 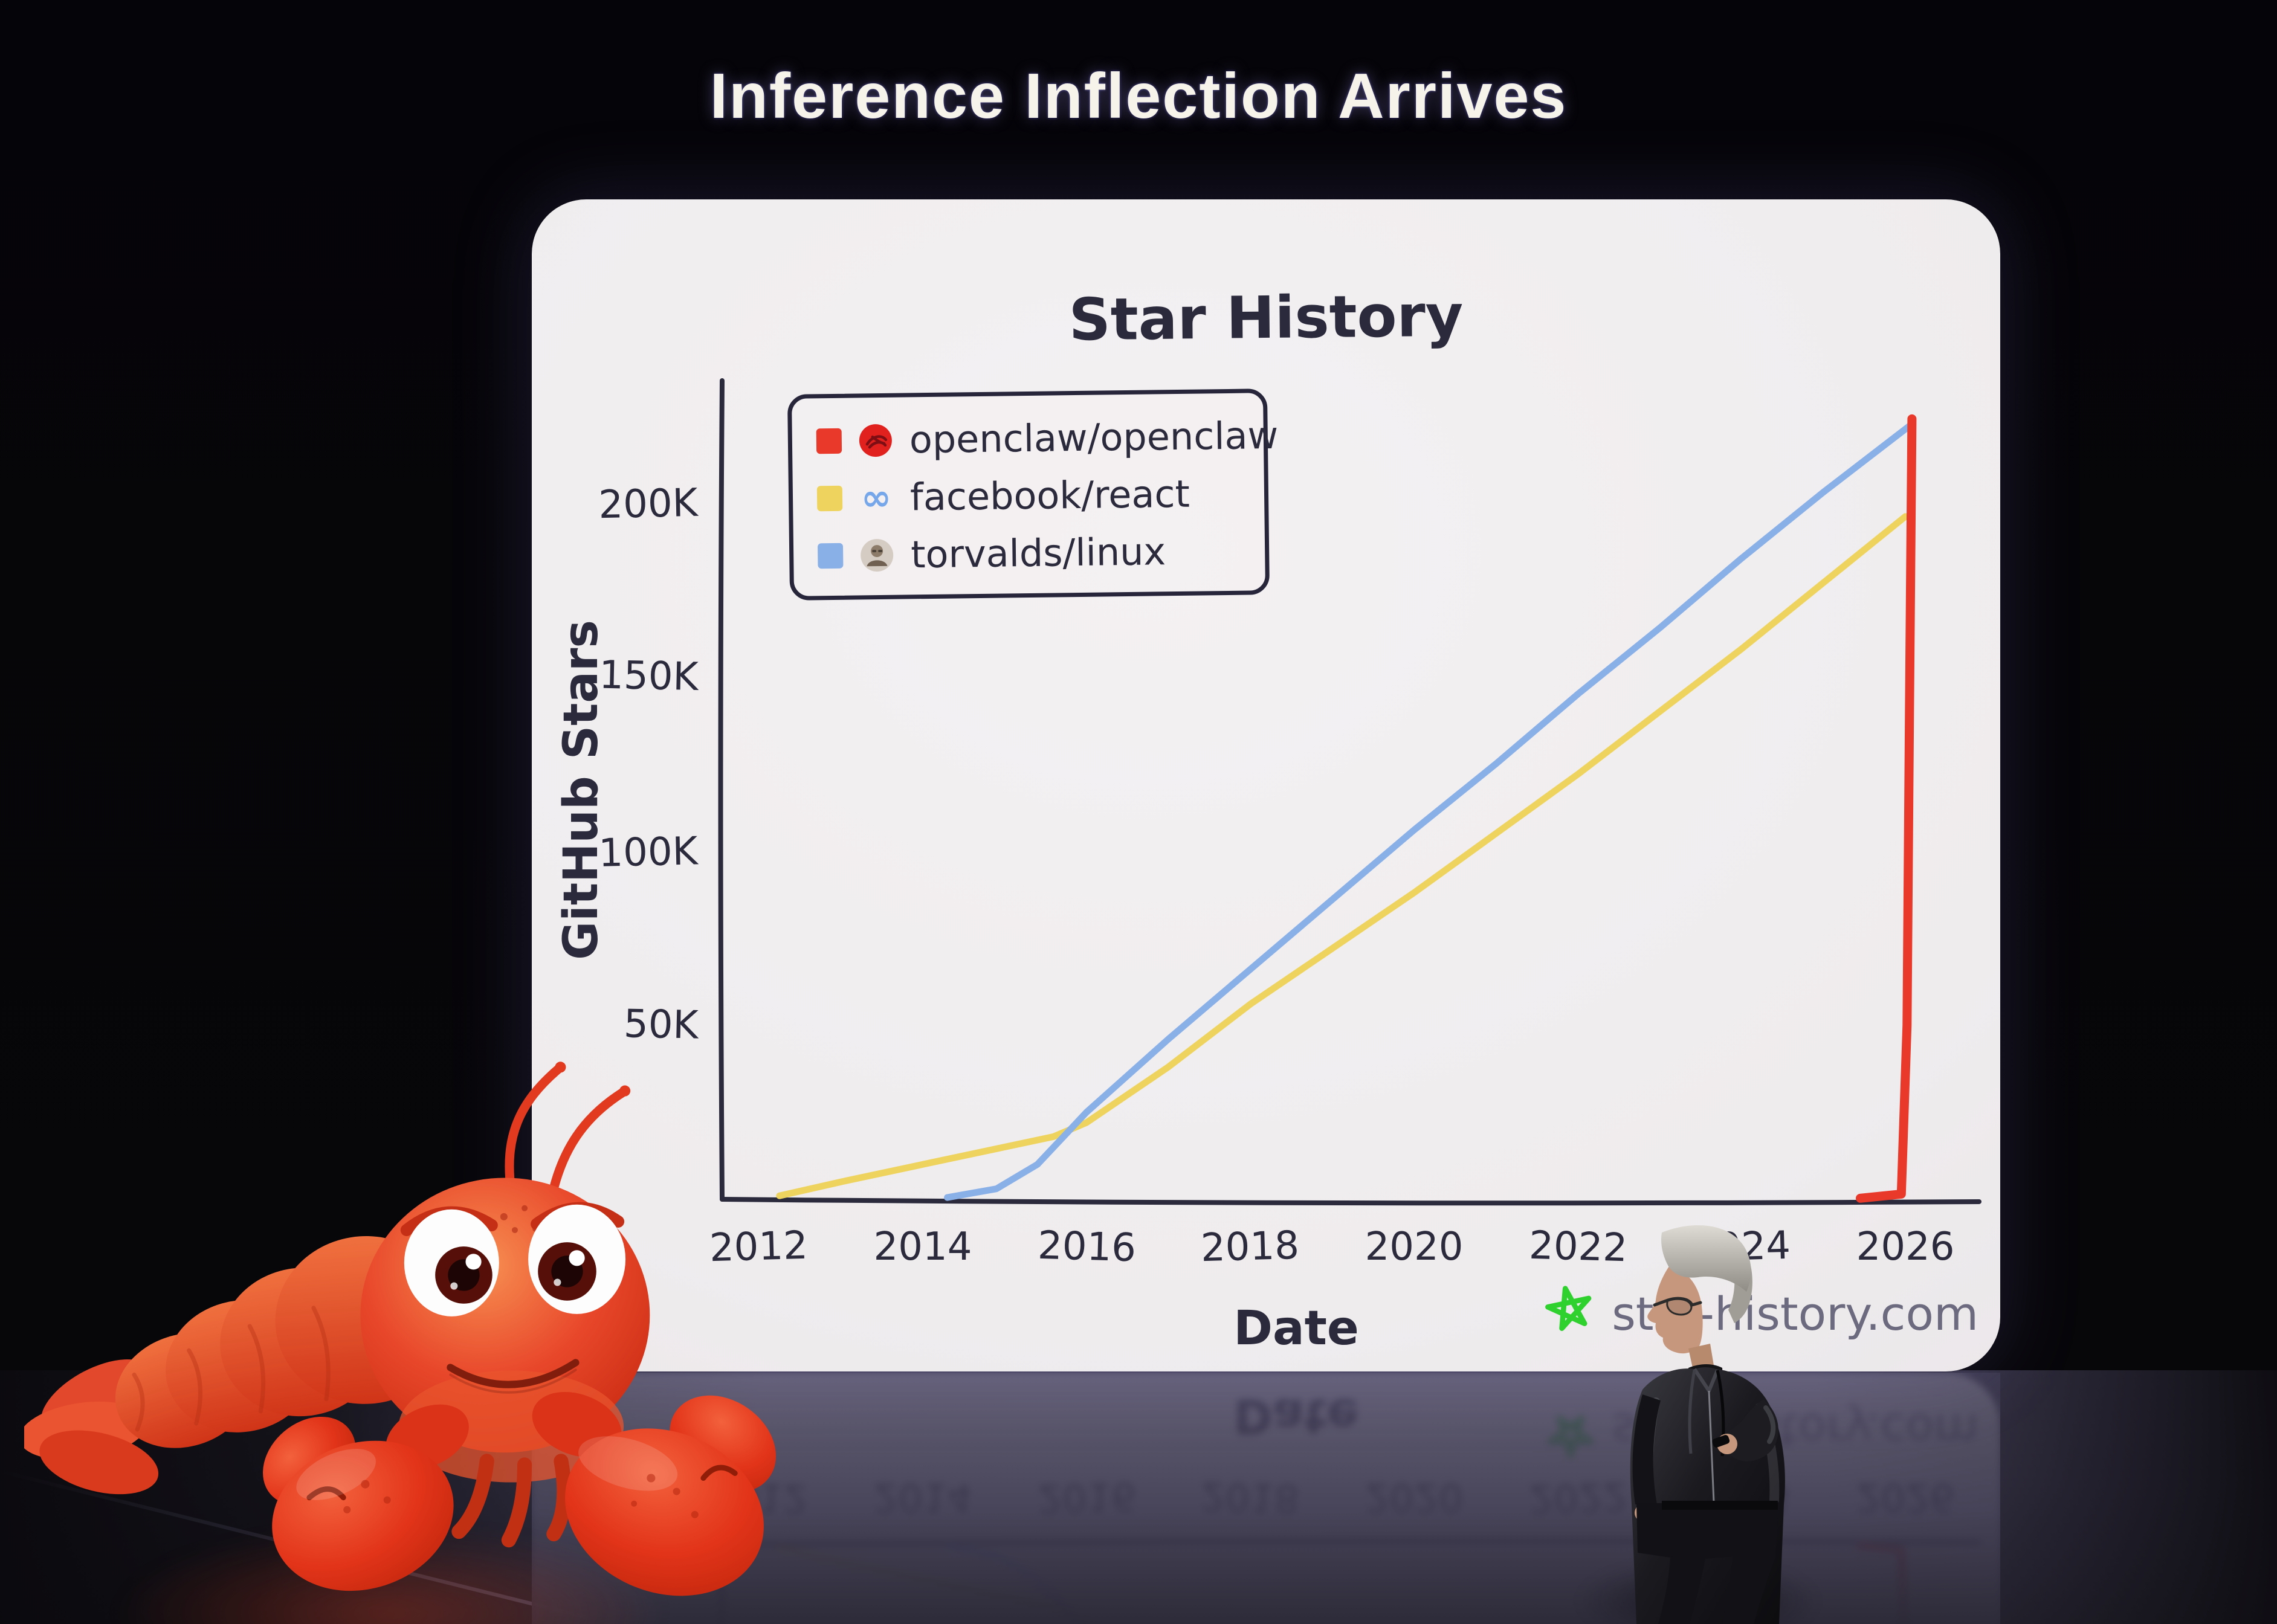 What do you see at coordinates (400, 1329) in the screenshot?
I see `cartoon-lobster-mascot` at bounding box center [400, 1329].